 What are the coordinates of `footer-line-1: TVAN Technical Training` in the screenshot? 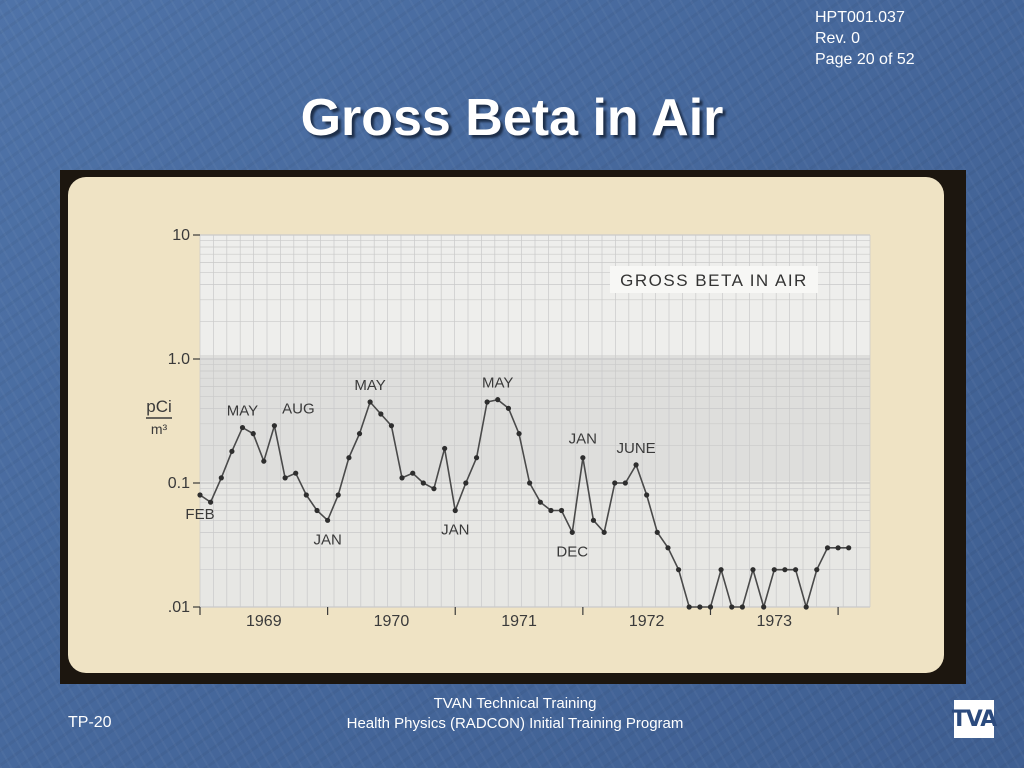 It's located at (515, 703).